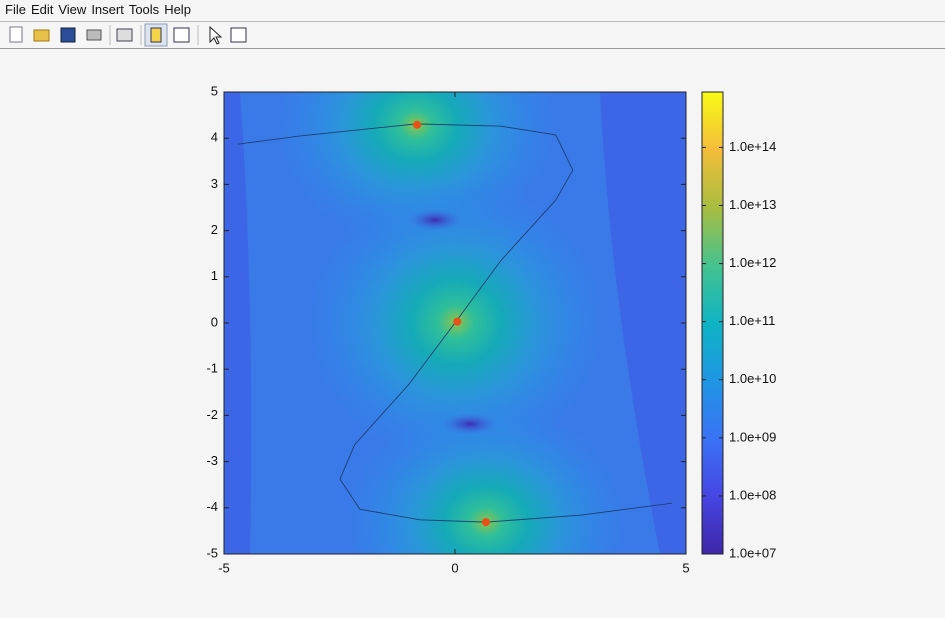 This screenshot has width=945, height=618. I want to click on y-tick-label: 4, so click(214, 137).